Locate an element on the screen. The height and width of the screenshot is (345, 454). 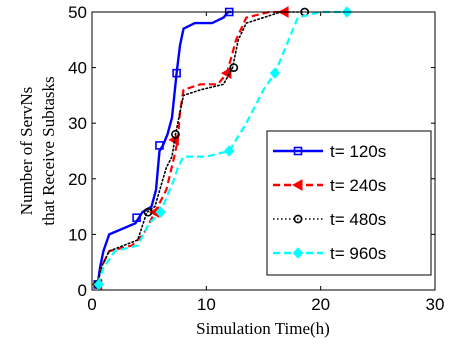
y-tick-label: 30 is located at coordinates (77, 123).